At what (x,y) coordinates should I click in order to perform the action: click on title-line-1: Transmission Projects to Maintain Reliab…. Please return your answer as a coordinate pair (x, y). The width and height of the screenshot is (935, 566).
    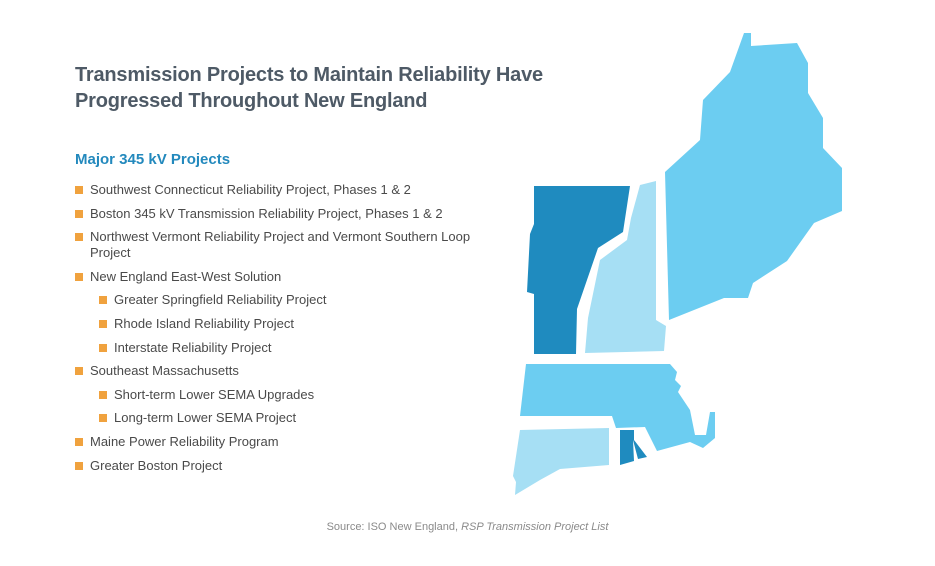
    Looking at the image, I should click on (309, 75).